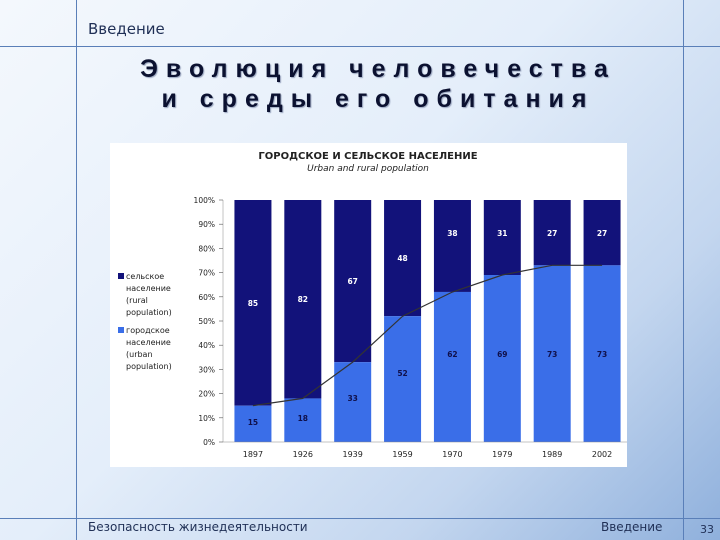  I want to click on x-tick-label-1939: 1939, so click(353, 454).